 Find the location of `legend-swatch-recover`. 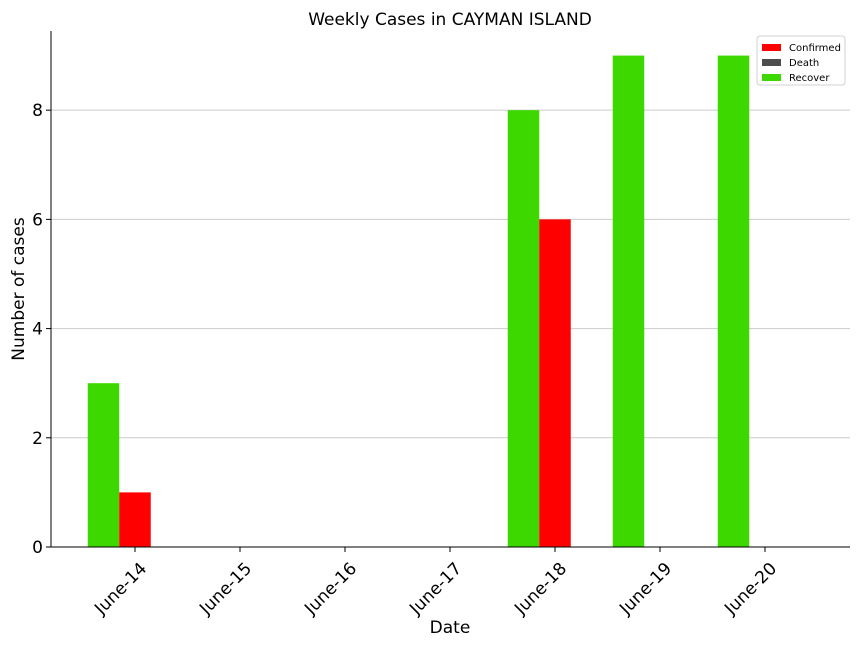

legend-swatch-recover is located at coordinates (771, 77).